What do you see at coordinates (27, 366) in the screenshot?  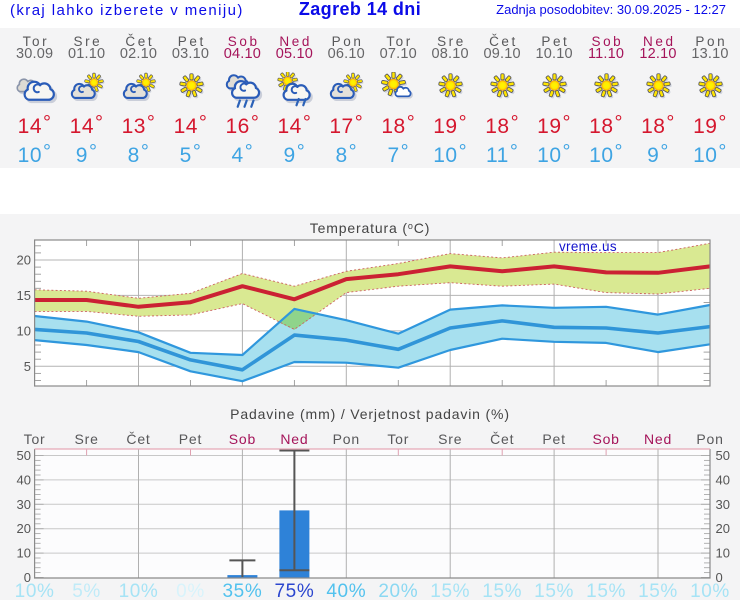 I see `svg-text: 5` at bounding box center [27, 366].